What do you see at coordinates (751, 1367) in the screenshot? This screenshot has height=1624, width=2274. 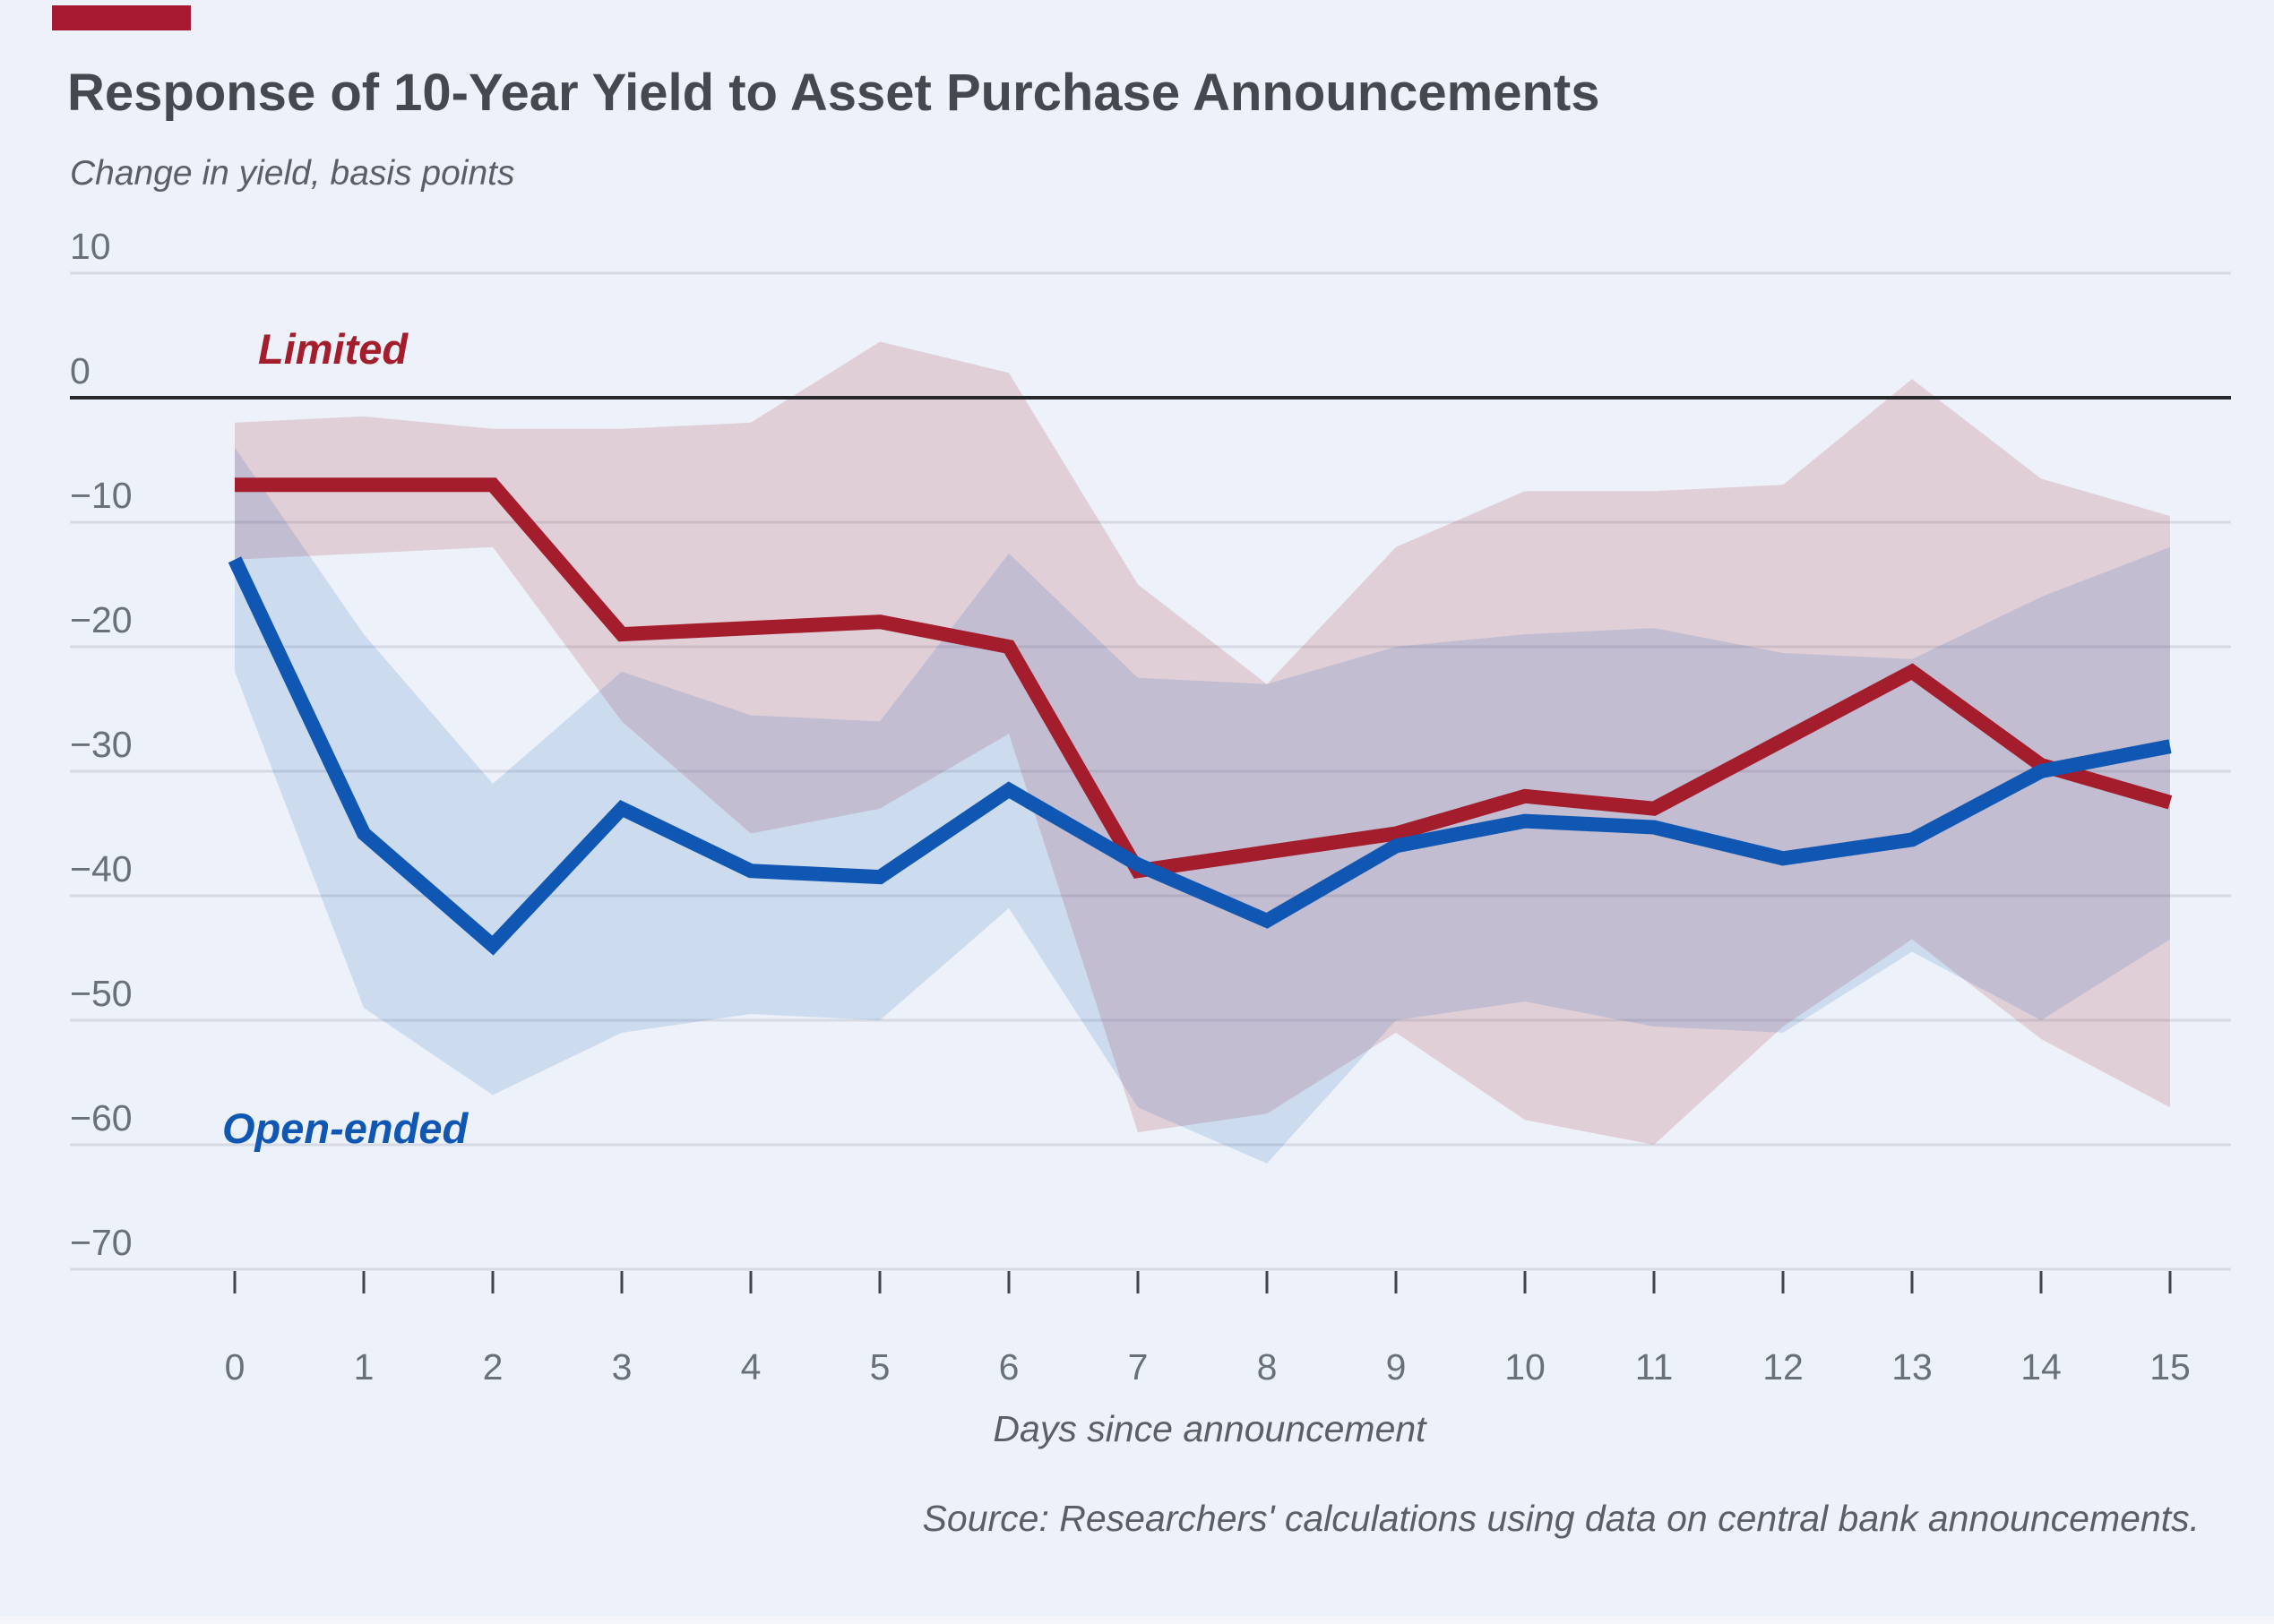 I see `svg-text: 4` at bounding box center [751, 1367].